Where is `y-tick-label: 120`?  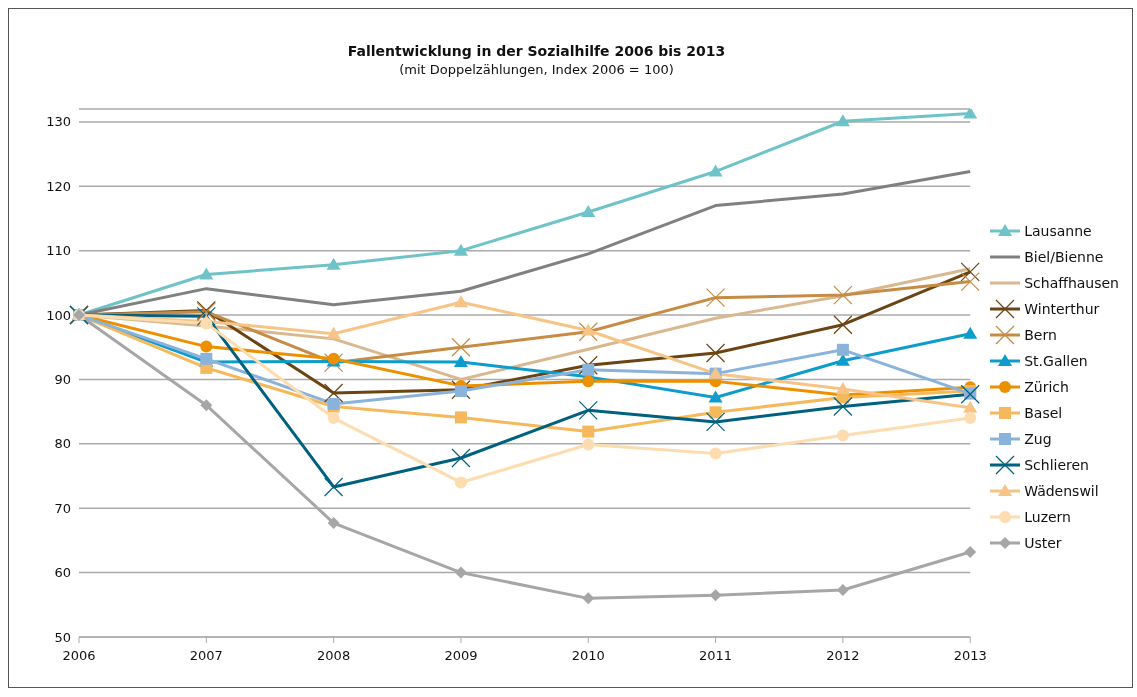 y-tick-label: 120 is located at coordinates (58, 186).